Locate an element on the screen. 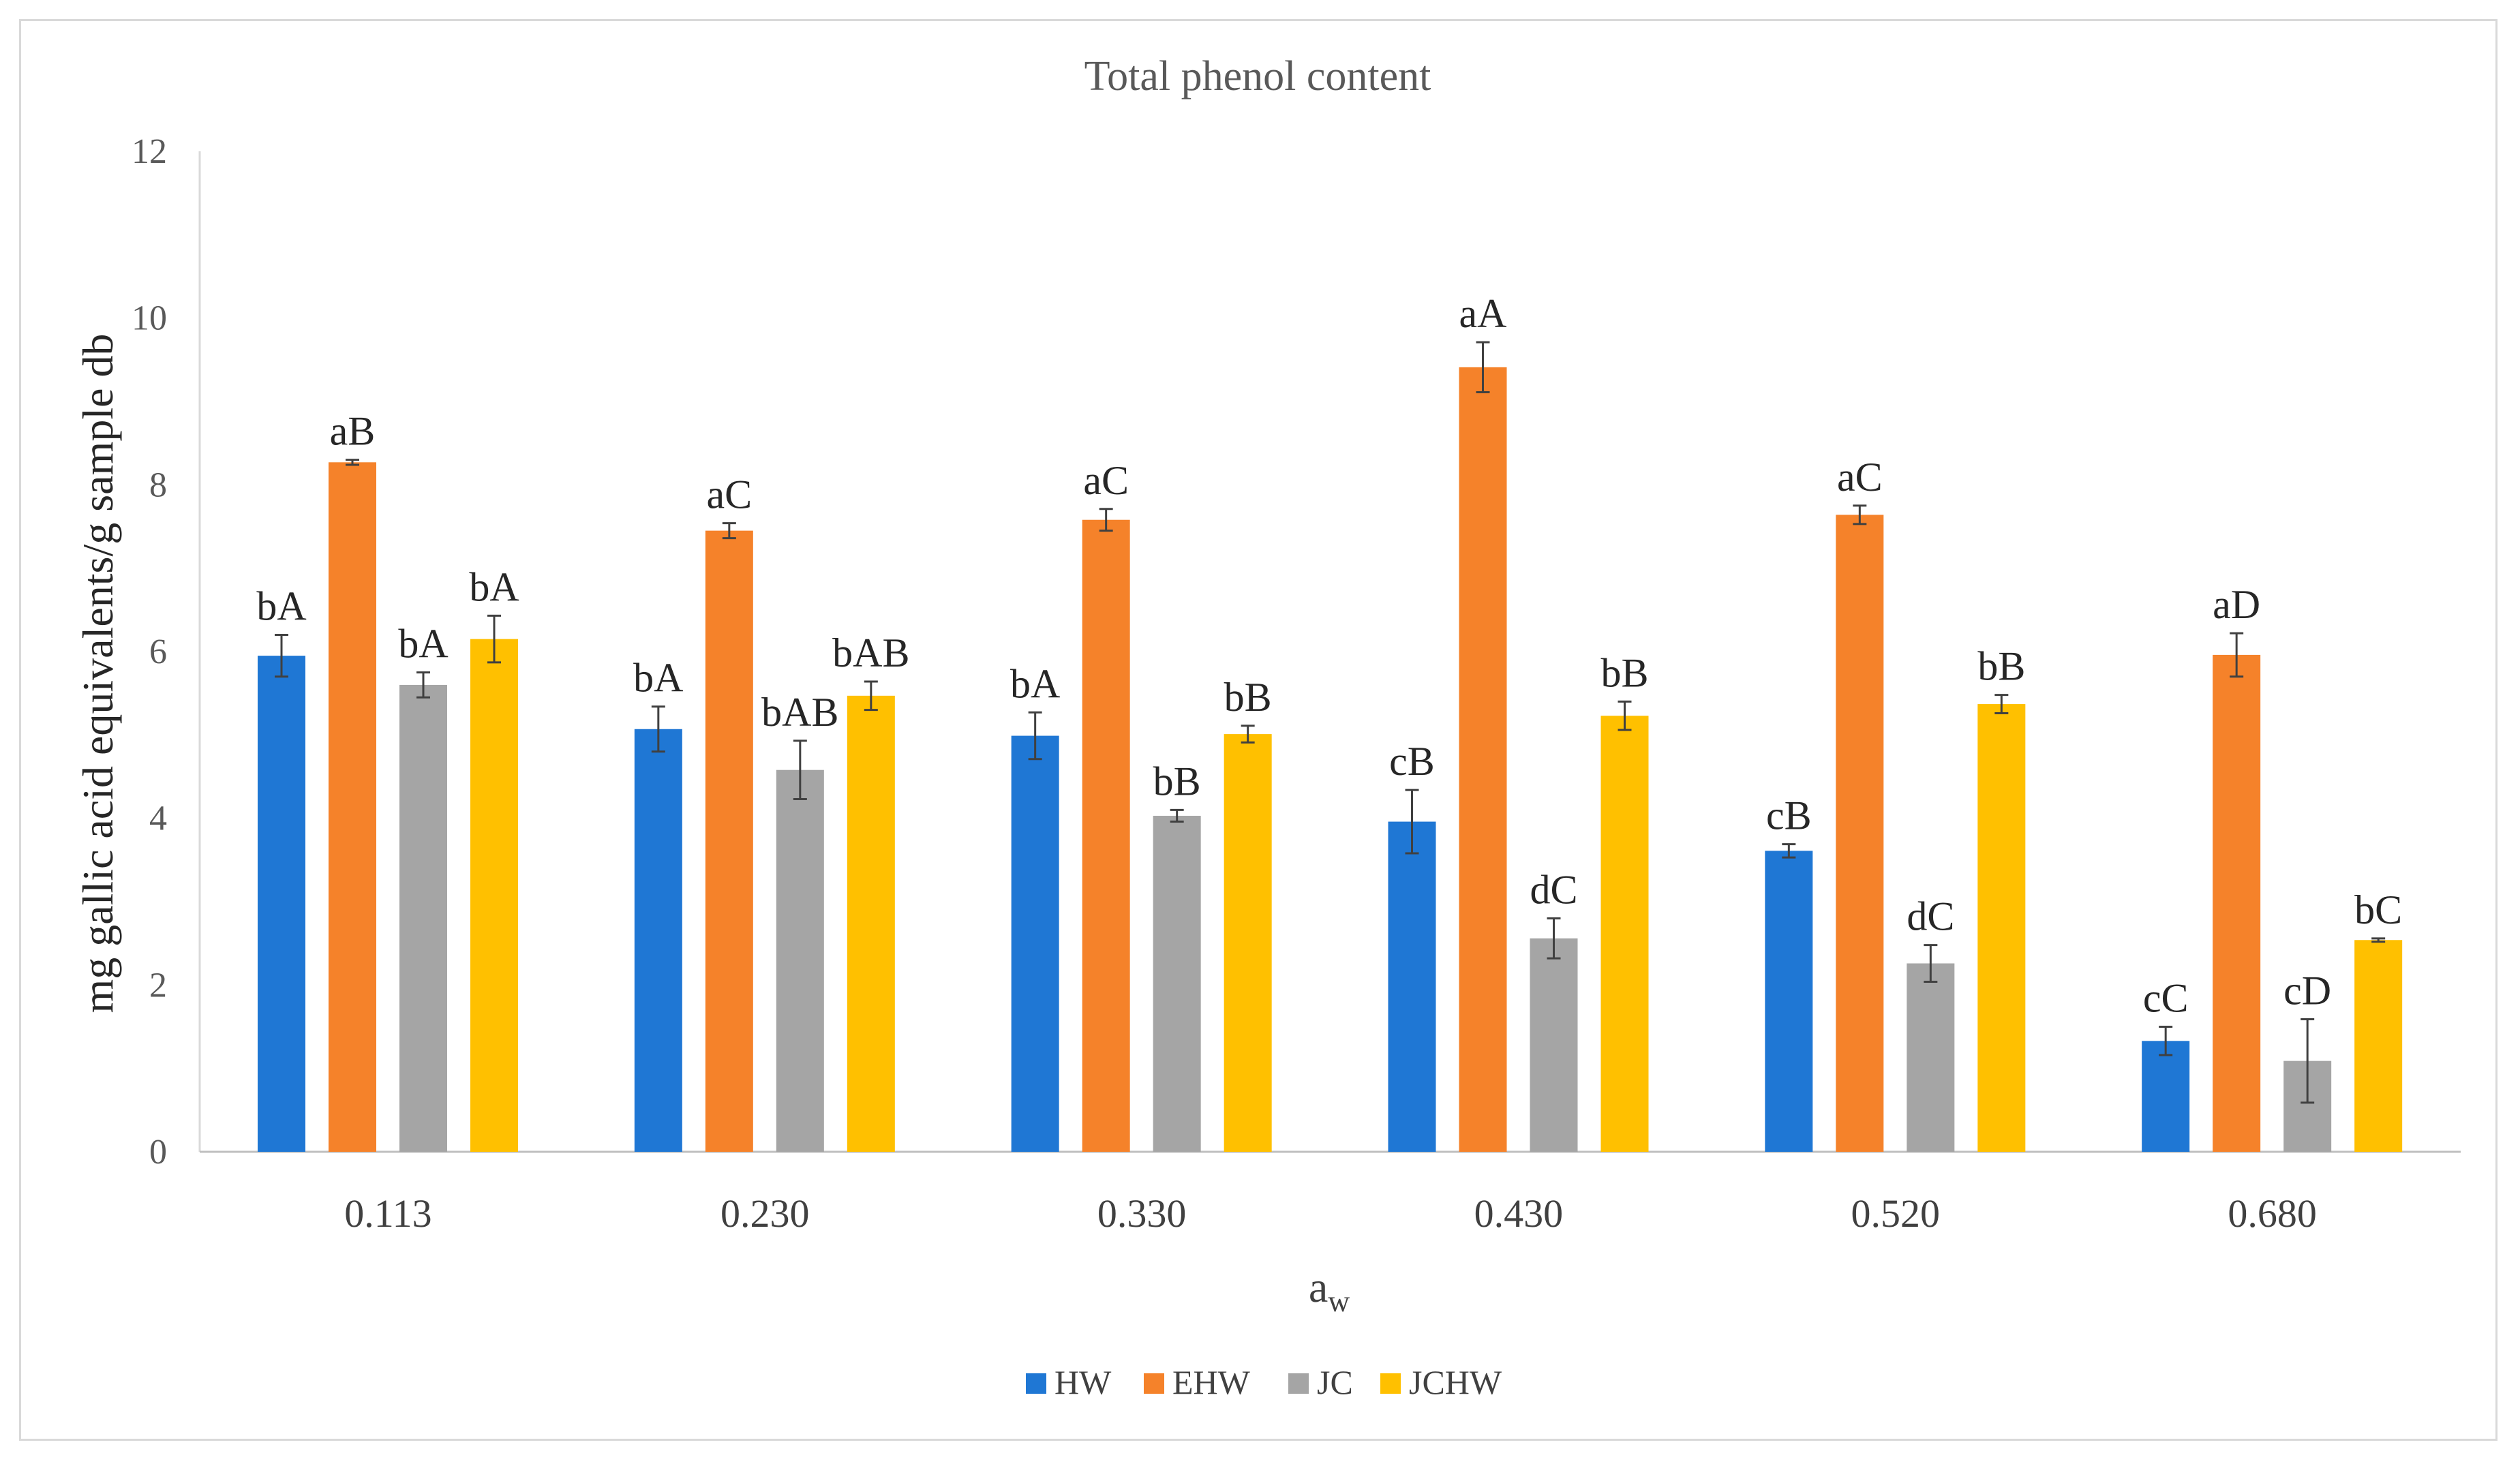 This screenshot has width=2520, height=1466. y-tick-label: 2 is located at coordinates (158, 985).